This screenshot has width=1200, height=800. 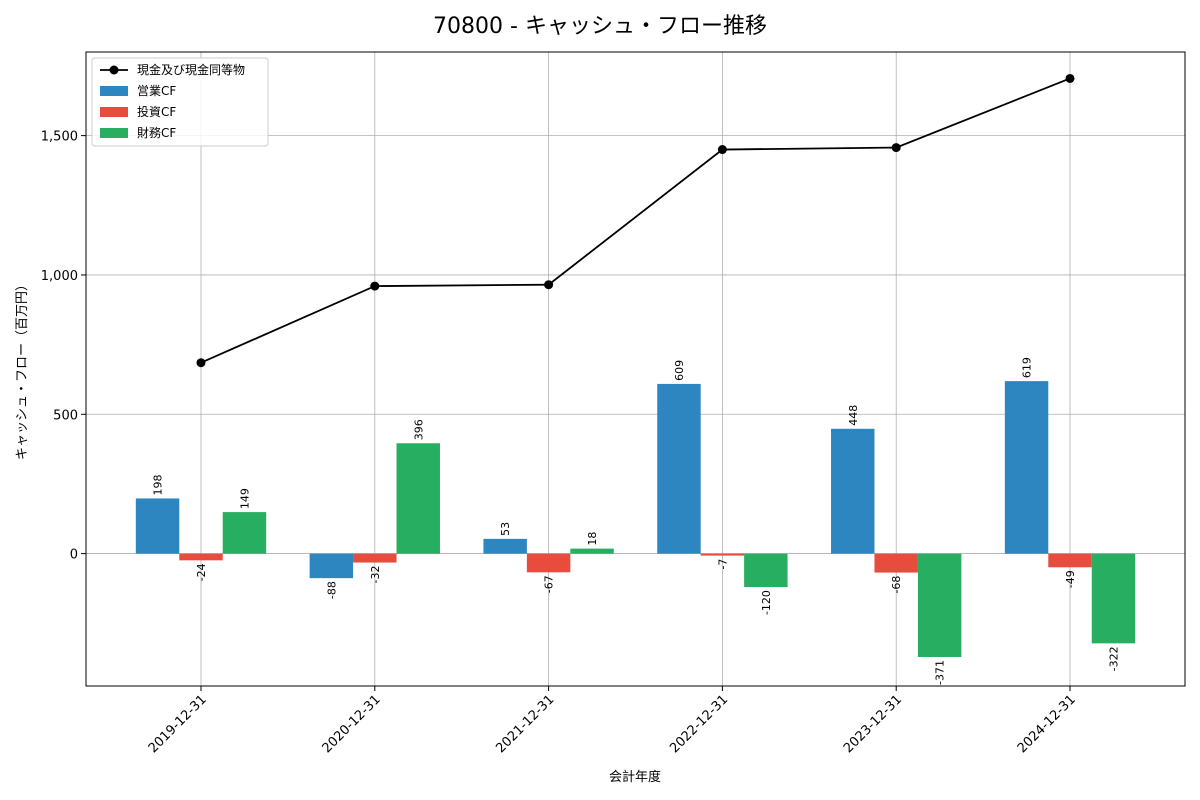 I want to click on y-tick-label: 500, so click(x=65, y=415).